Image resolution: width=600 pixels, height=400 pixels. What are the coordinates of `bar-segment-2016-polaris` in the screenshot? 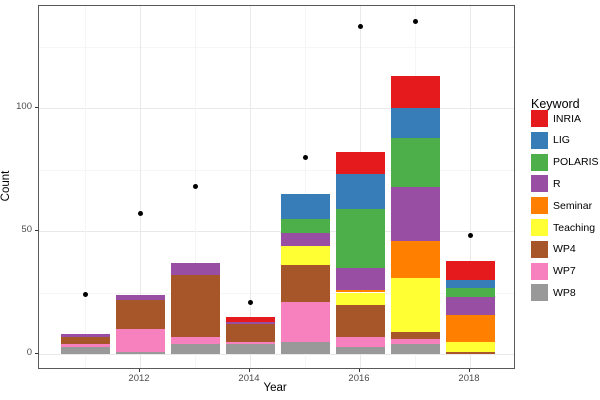 It's located at (360, 238).